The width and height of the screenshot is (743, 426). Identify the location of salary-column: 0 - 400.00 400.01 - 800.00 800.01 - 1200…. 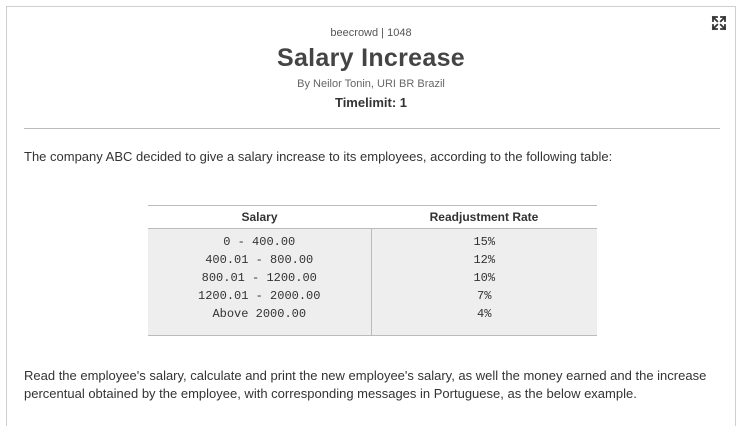
(260, 282).